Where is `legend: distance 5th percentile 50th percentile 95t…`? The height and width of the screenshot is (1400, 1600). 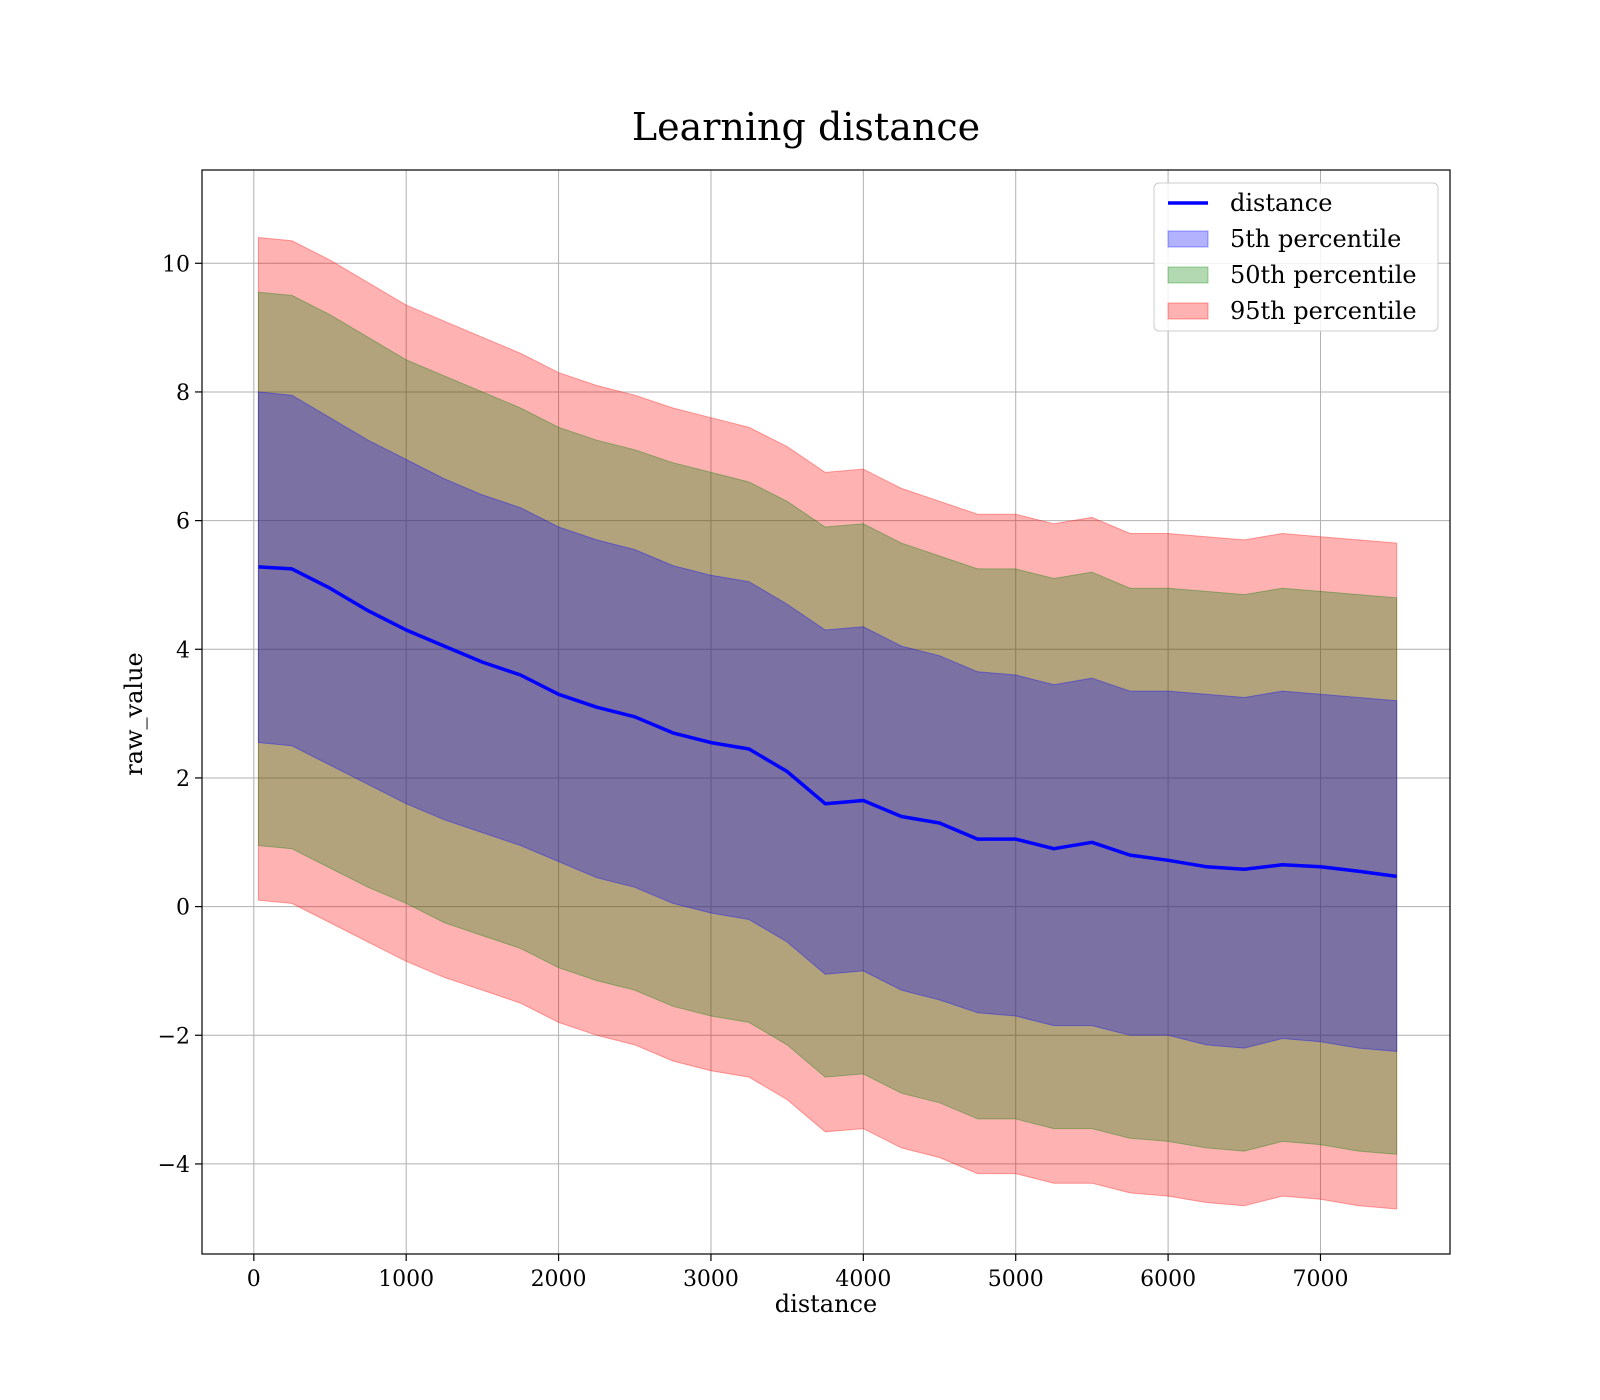
legend: distance 5th percentile 50th percentile 95t… is located at coordinates (1296, 257).